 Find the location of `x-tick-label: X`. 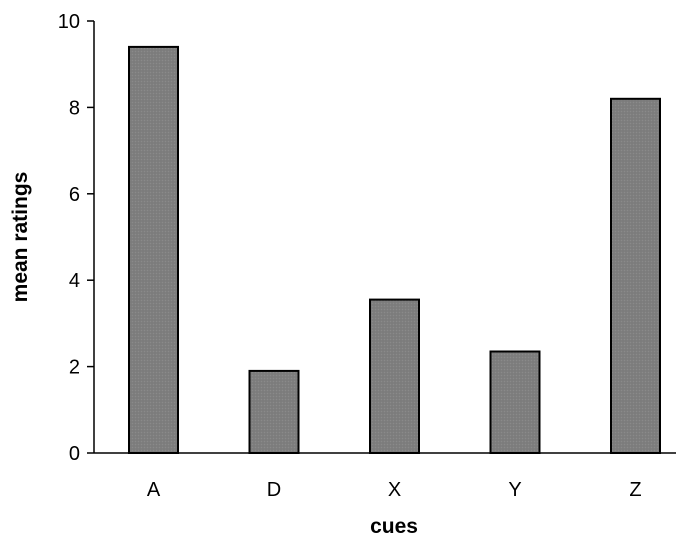

x-tick-label: X is located at coordinates (394, 490).